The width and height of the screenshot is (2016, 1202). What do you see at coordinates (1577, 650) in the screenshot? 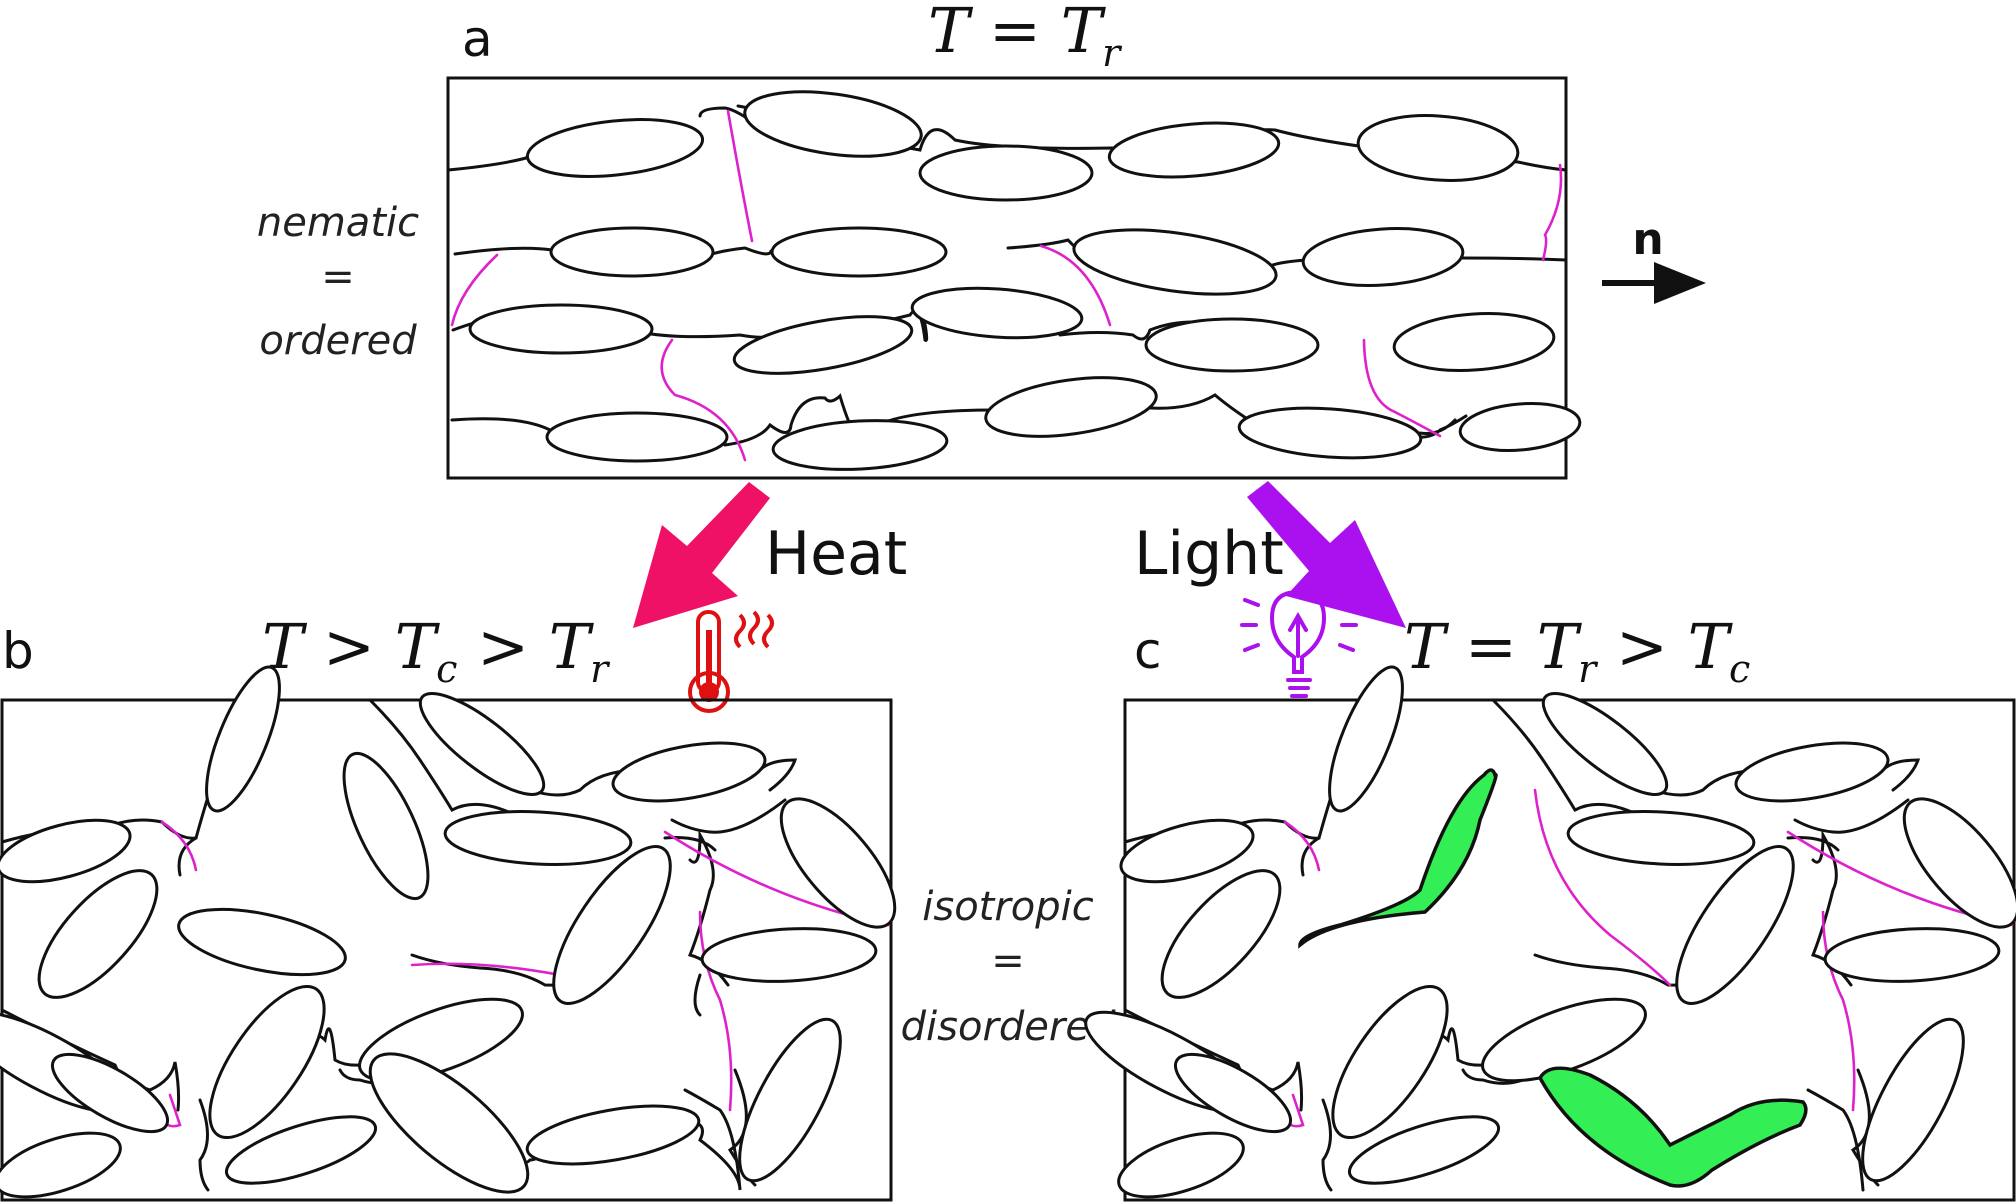
I see `panel-c-condition: T = Tr > Tc` at bounding box center [1577, 650].